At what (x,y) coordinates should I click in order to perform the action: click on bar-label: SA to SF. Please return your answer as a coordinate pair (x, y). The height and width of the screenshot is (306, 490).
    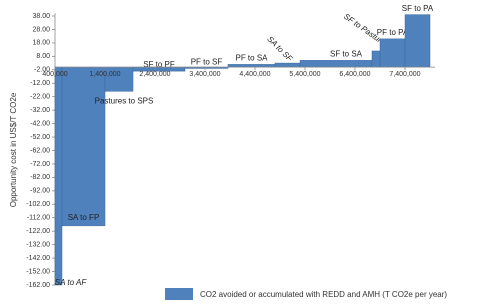
    Looking at the image, I should click on (280, 49).